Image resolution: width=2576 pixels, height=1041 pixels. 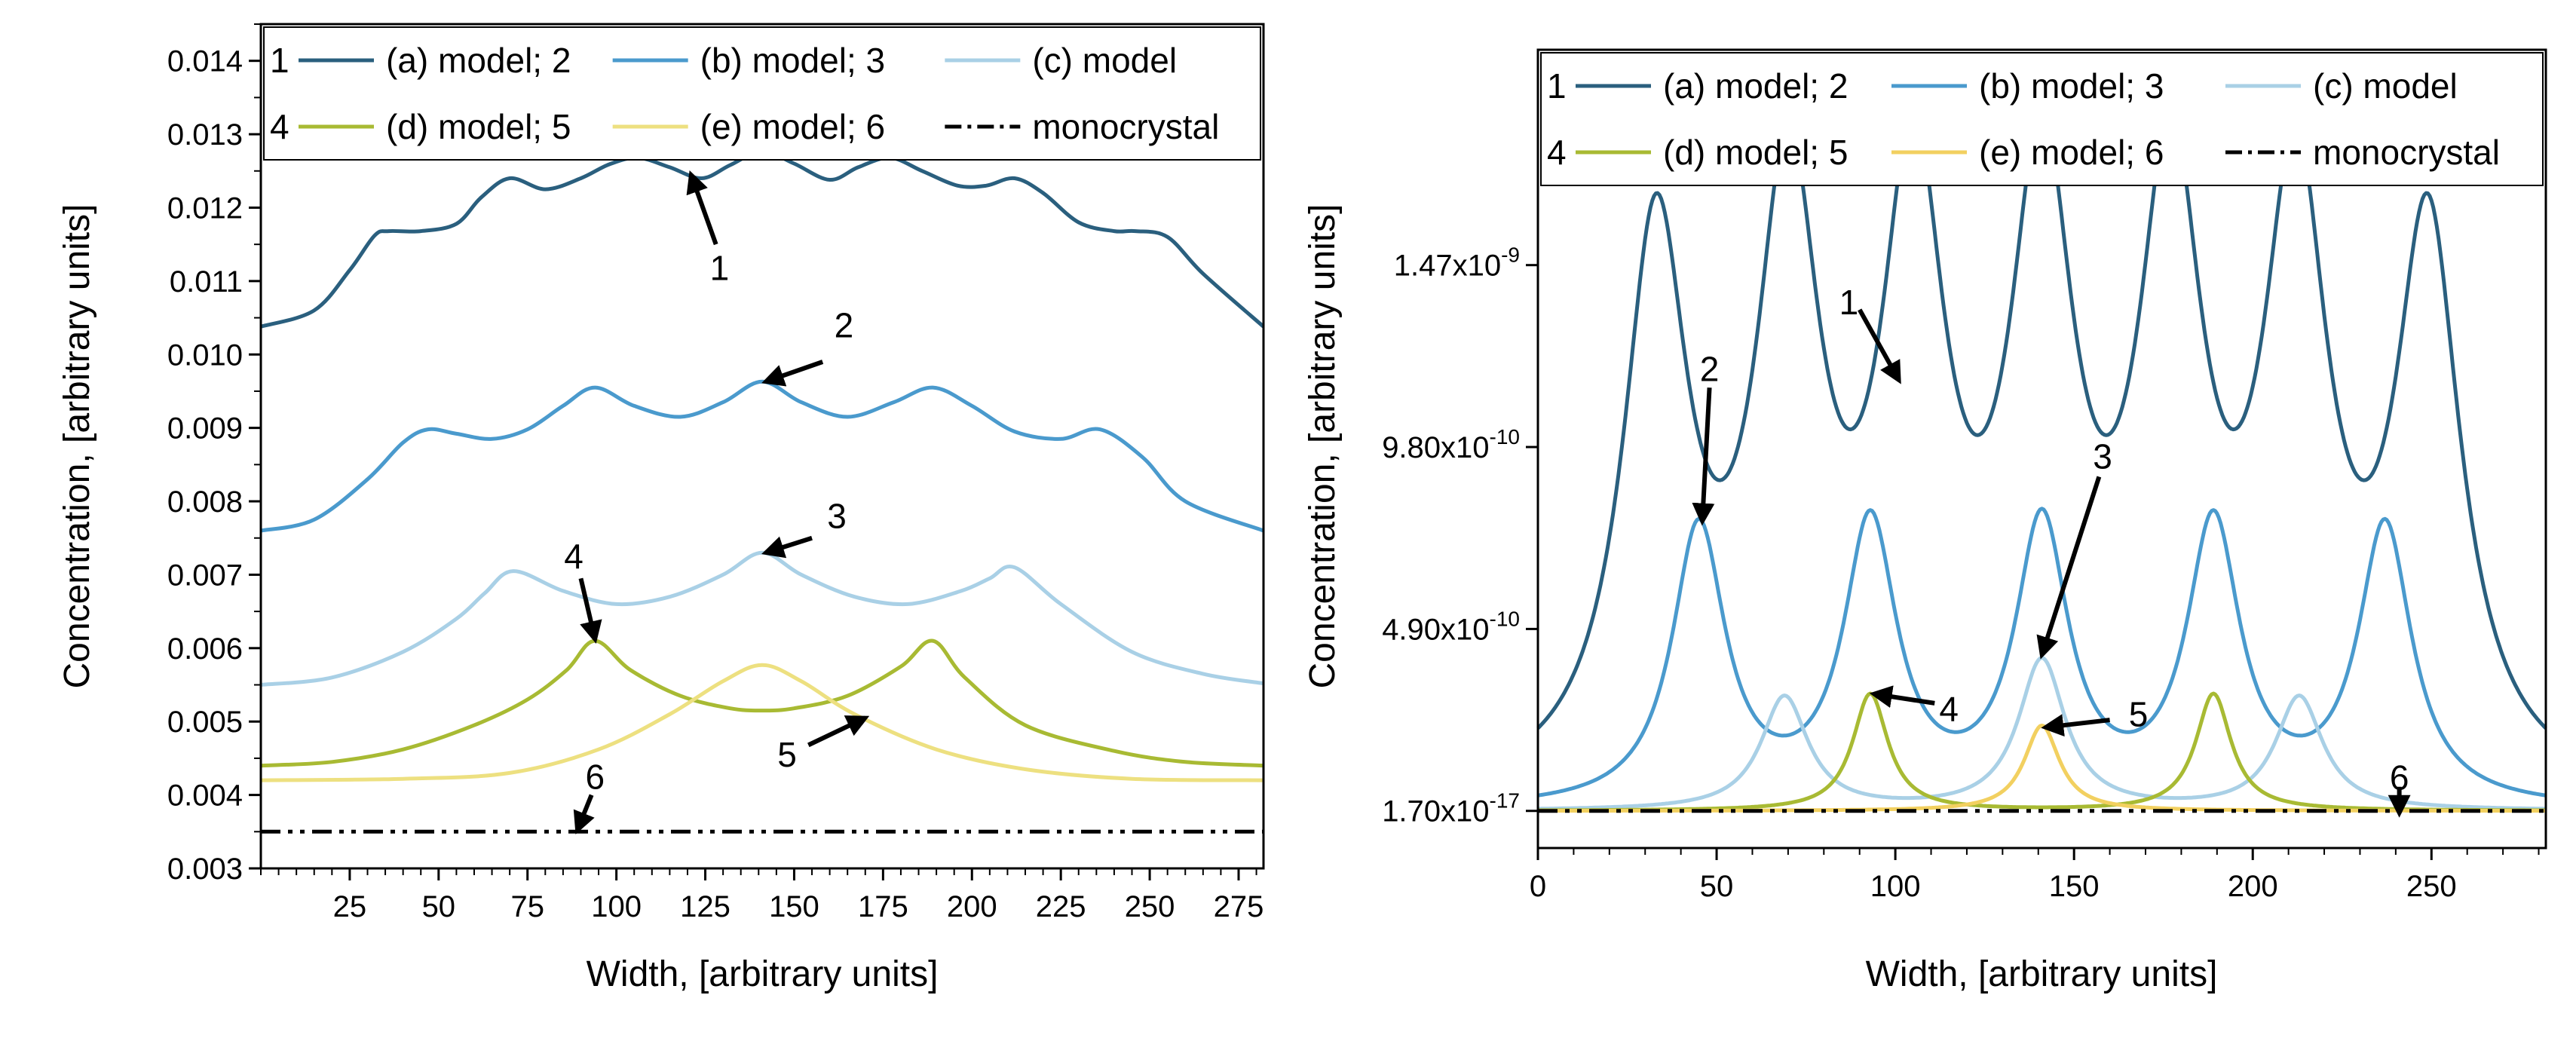 What do you see at coordinates (705, 907) in the screenshot?
I see `left-x-tick-label: 125` at bounding box center [705, 907].